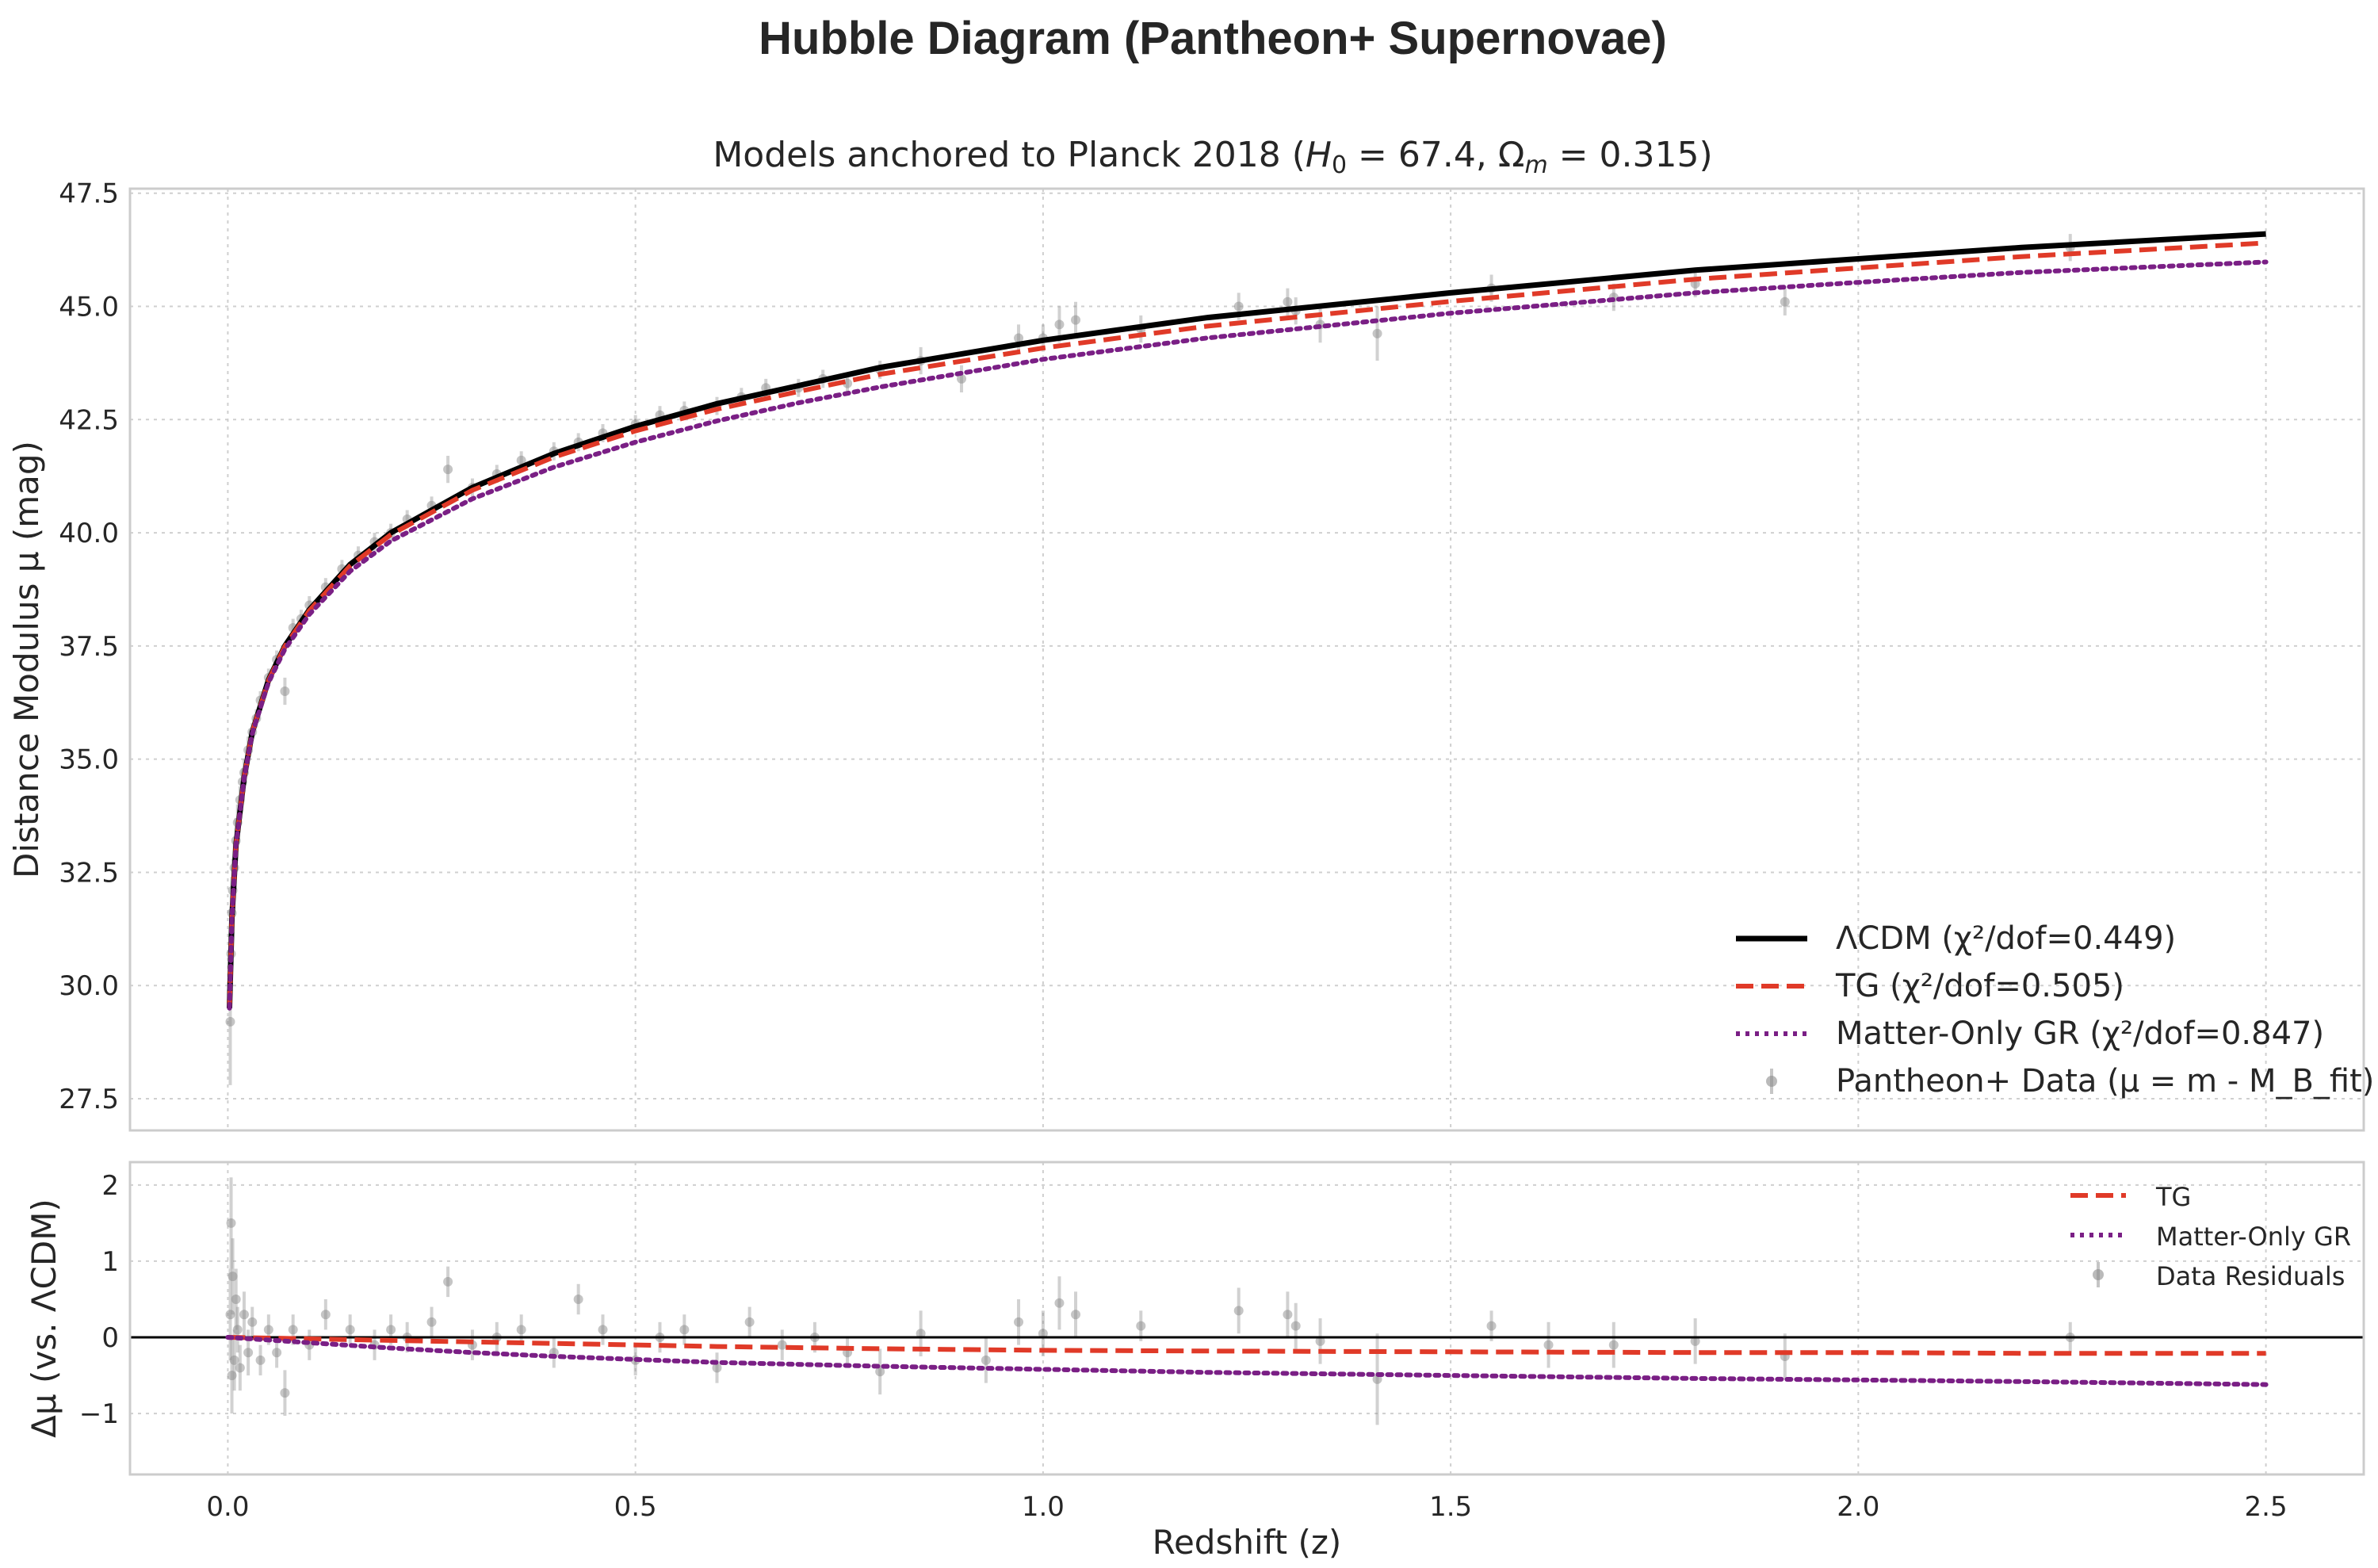 The width and height of the screenshot is (2378, 1568). I want to click on x-tick-label: 0.0, so click(227, 1507).